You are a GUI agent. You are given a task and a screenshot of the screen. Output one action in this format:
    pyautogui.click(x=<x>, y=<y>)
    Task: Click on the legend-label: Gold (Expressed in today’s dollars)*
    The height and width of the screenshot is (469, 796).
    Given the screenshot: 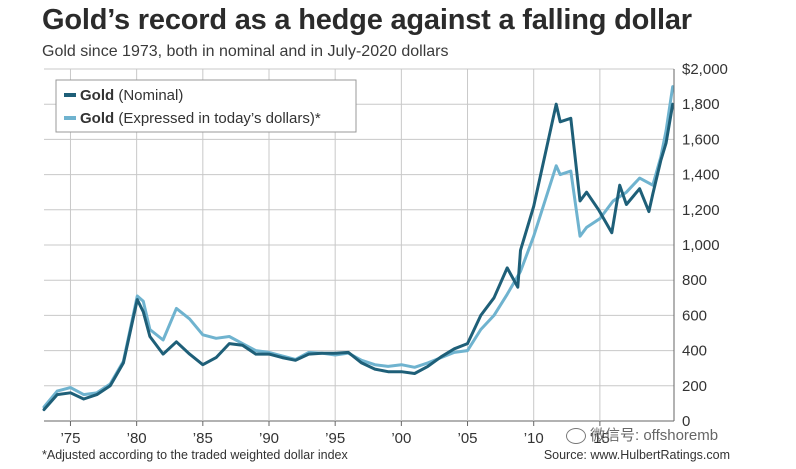 What is the action you would take?
    pyautogui.click(x=200, y=118)
    